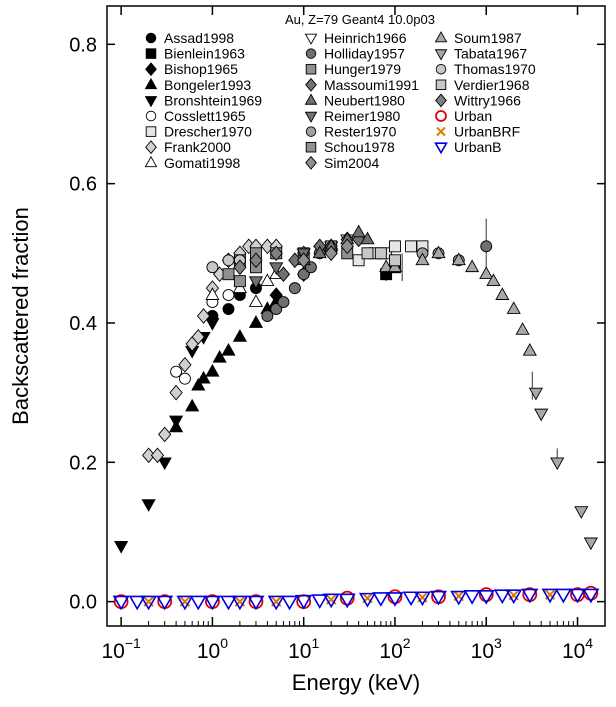 Image resolution: width=616 pixels, height=707 pixels. I want to click on x-tick-exponent: −1, so click(133, 643).